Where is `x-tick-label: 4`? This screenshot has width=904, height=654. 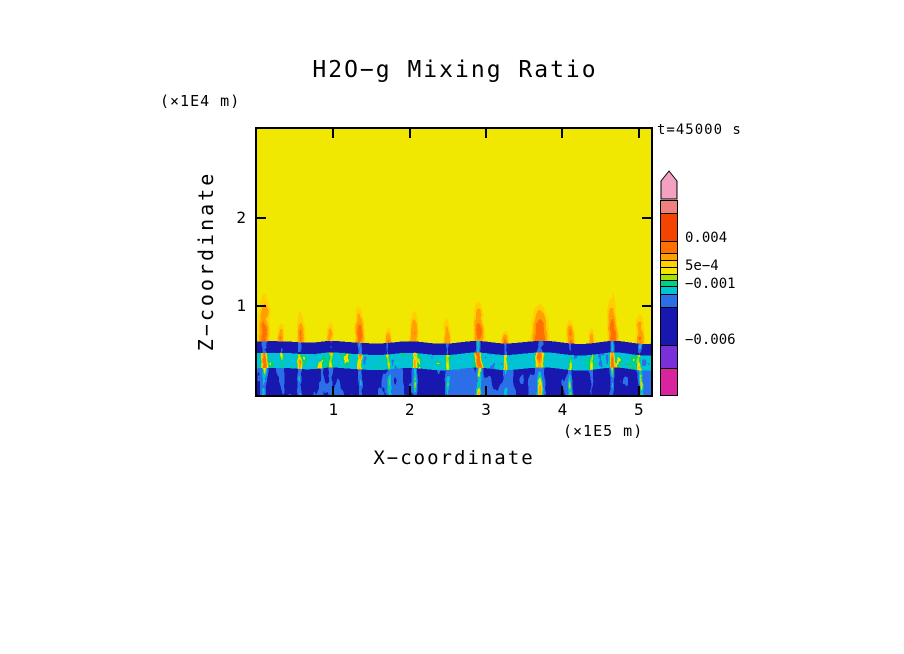
x-tick-label: 4 is located at coordinates (562, 409).